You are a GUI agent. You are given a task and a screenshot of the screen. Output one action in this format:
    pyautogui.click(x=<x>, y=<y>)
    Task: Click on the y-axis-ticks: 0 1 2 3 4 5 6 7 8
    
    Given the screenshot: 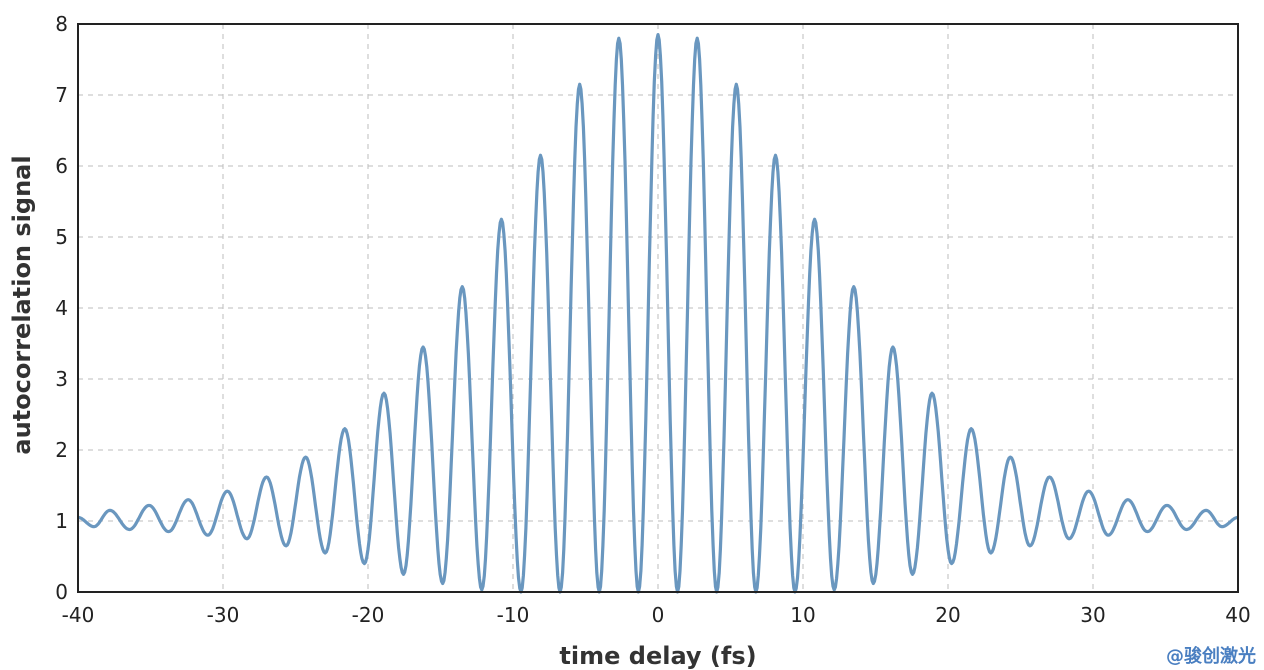 What is the action you would take?
    pyautogui.click(x=61, y=308)
    